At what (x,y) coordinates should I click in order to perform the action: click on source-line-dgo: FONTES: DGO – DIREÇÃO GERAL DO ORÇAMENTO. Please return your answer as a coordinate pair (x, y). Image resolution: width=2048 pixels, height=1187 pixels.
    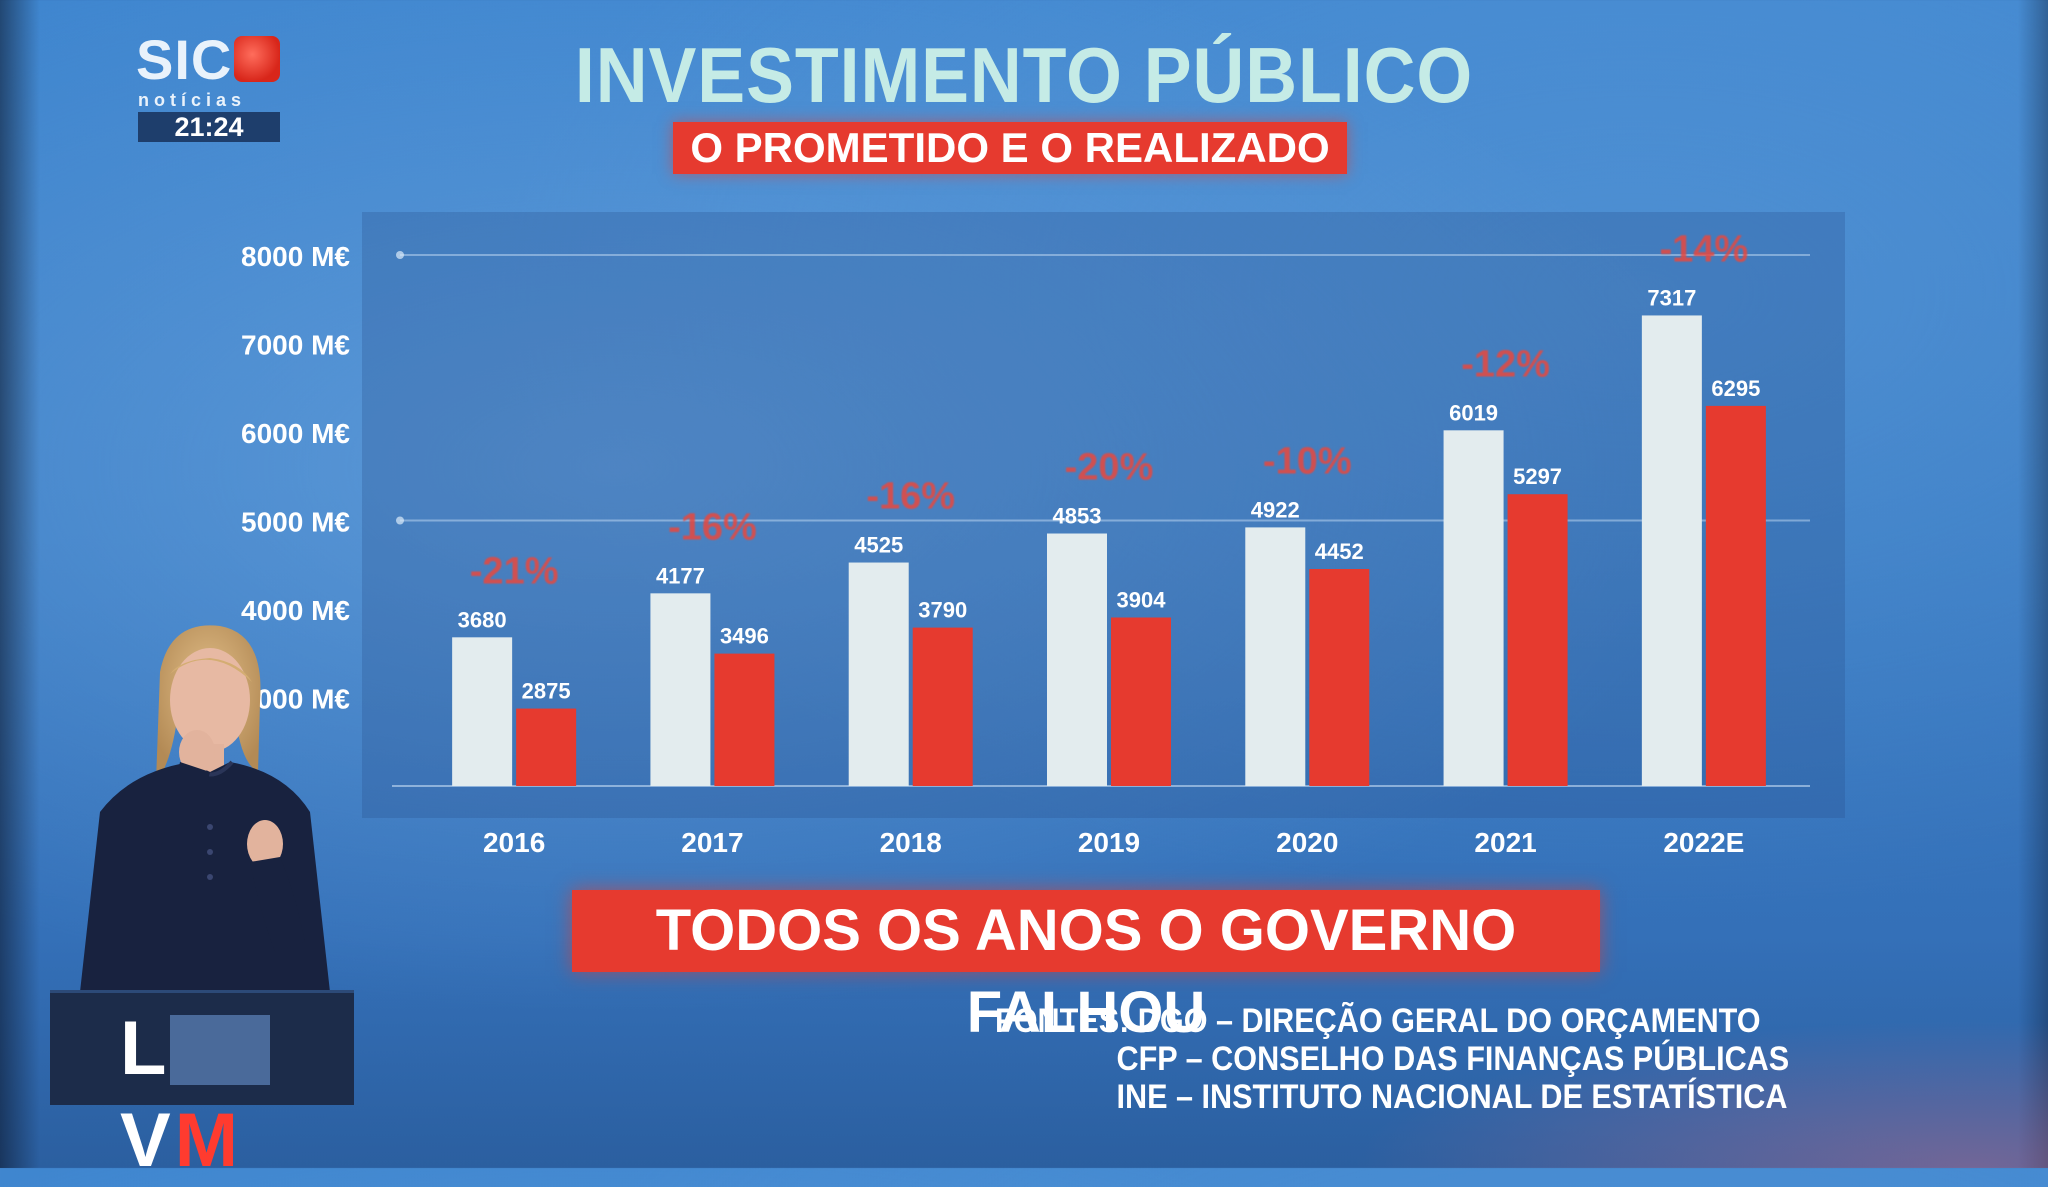
    Looking at the image, I should click on (1378, 1021).